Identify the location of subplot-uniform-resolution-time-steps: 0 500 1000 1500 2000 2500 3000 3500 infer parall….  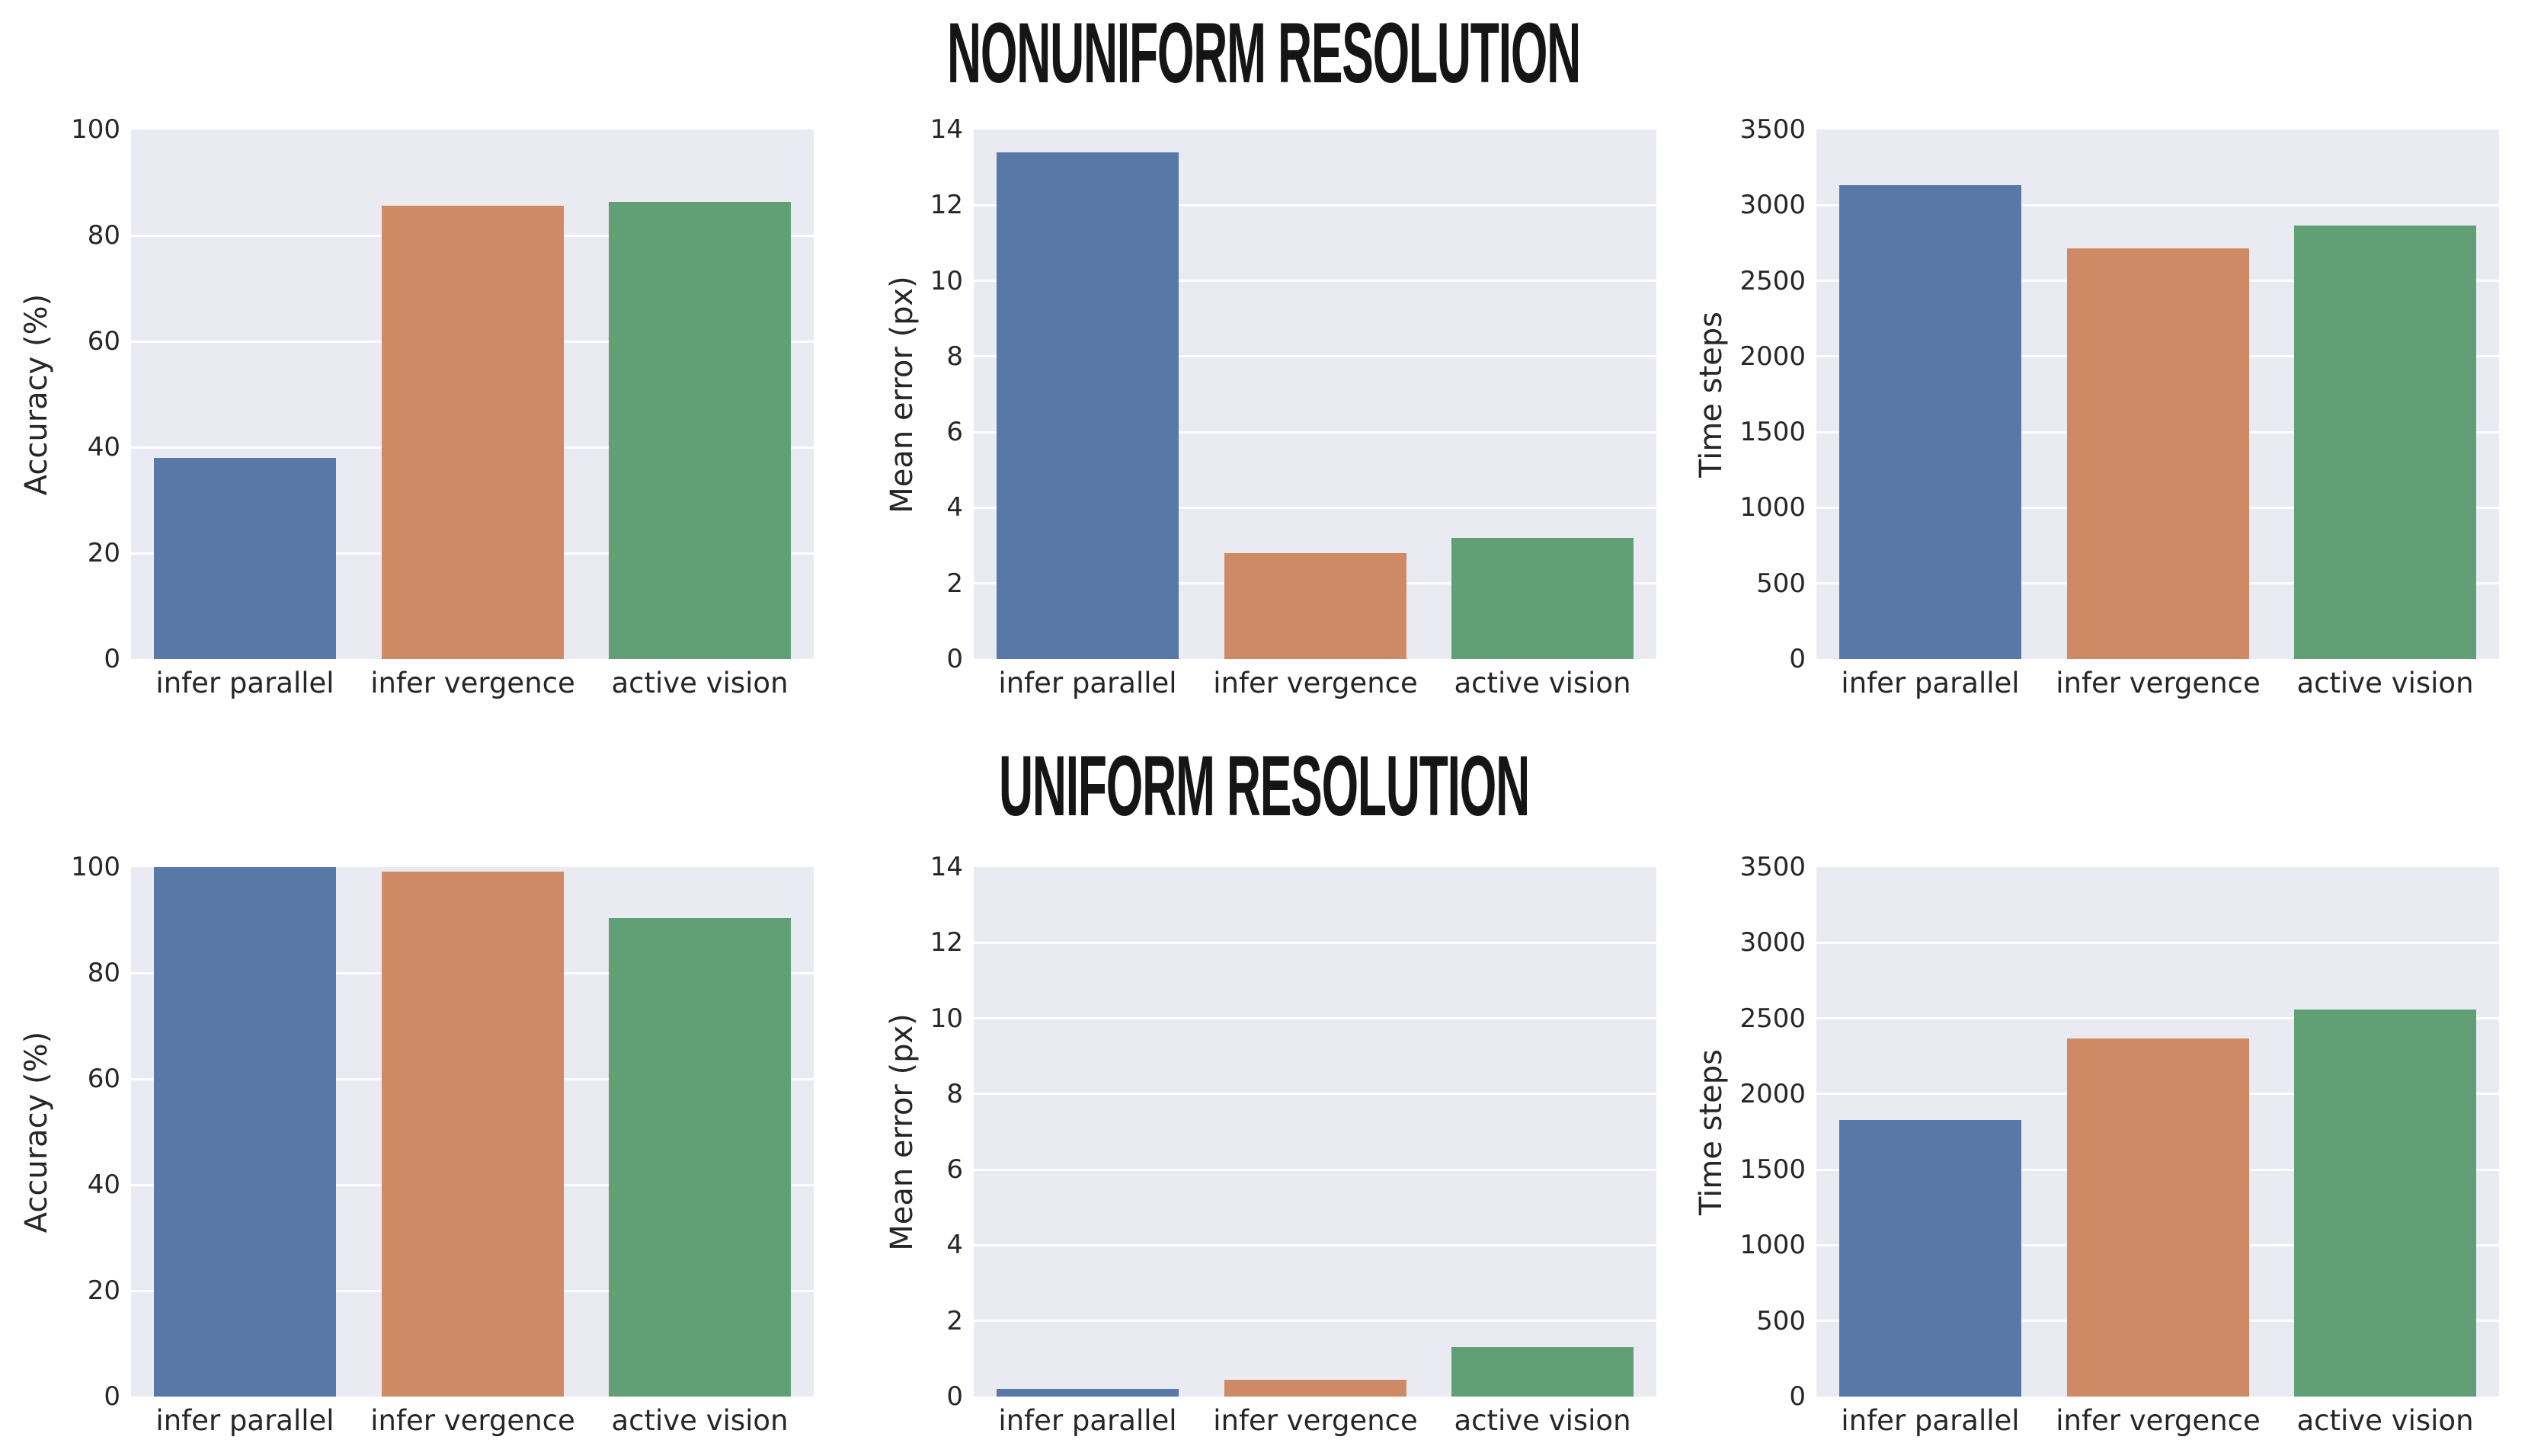
(2106, 1150).